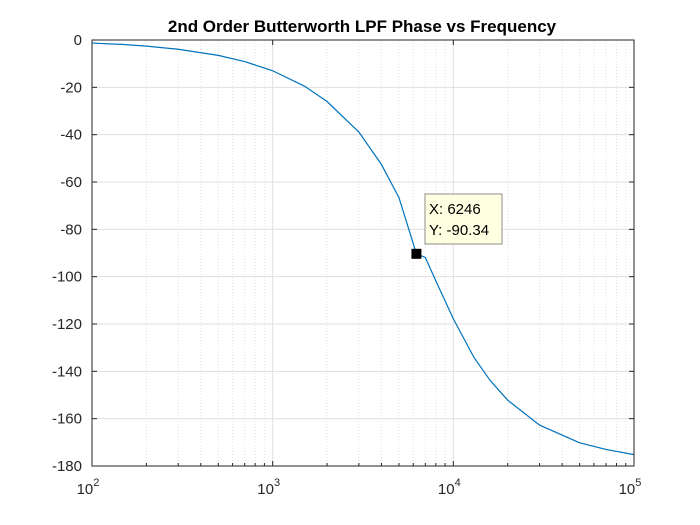  What do you see at coordinates (67, 466) in the screenshot?
I see `y-tick-label: -180` at bounding box center [67, 466].